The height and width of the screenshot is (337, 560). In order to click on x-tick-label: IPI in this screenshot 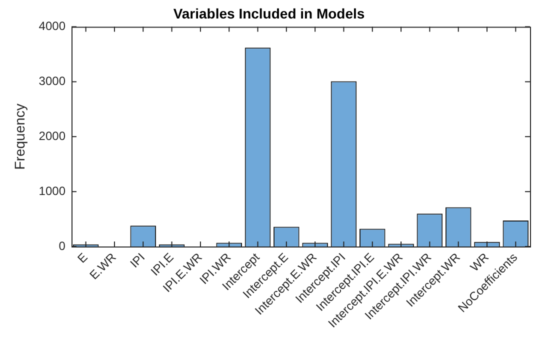, I will do `click(137, 260)`.